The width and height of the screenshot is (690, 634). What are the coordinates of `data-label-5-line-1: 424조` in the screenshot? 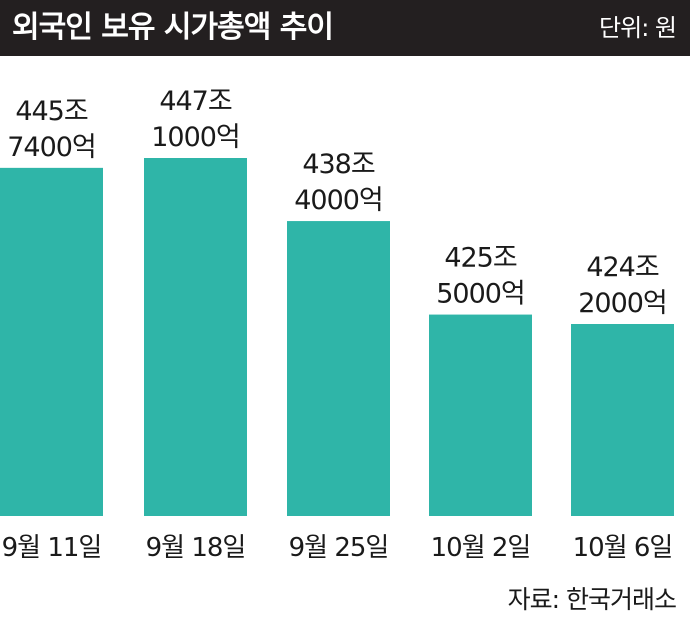 It's located at (622, 267).